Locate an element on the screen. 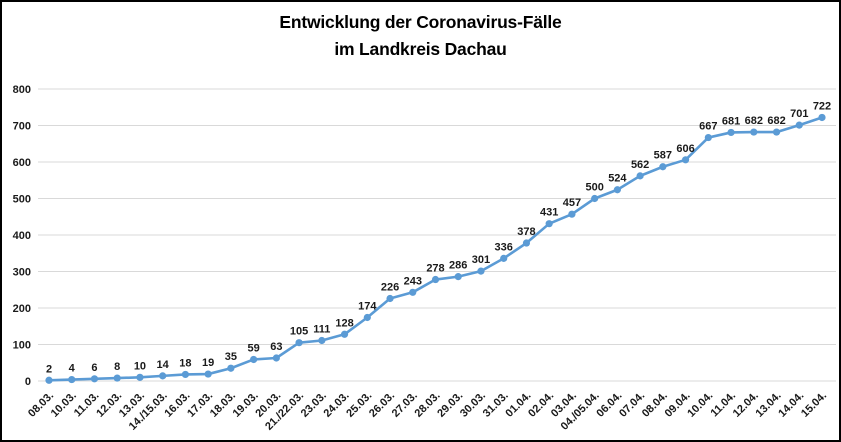  data-label: 105 is located at coordinates (299, 332).